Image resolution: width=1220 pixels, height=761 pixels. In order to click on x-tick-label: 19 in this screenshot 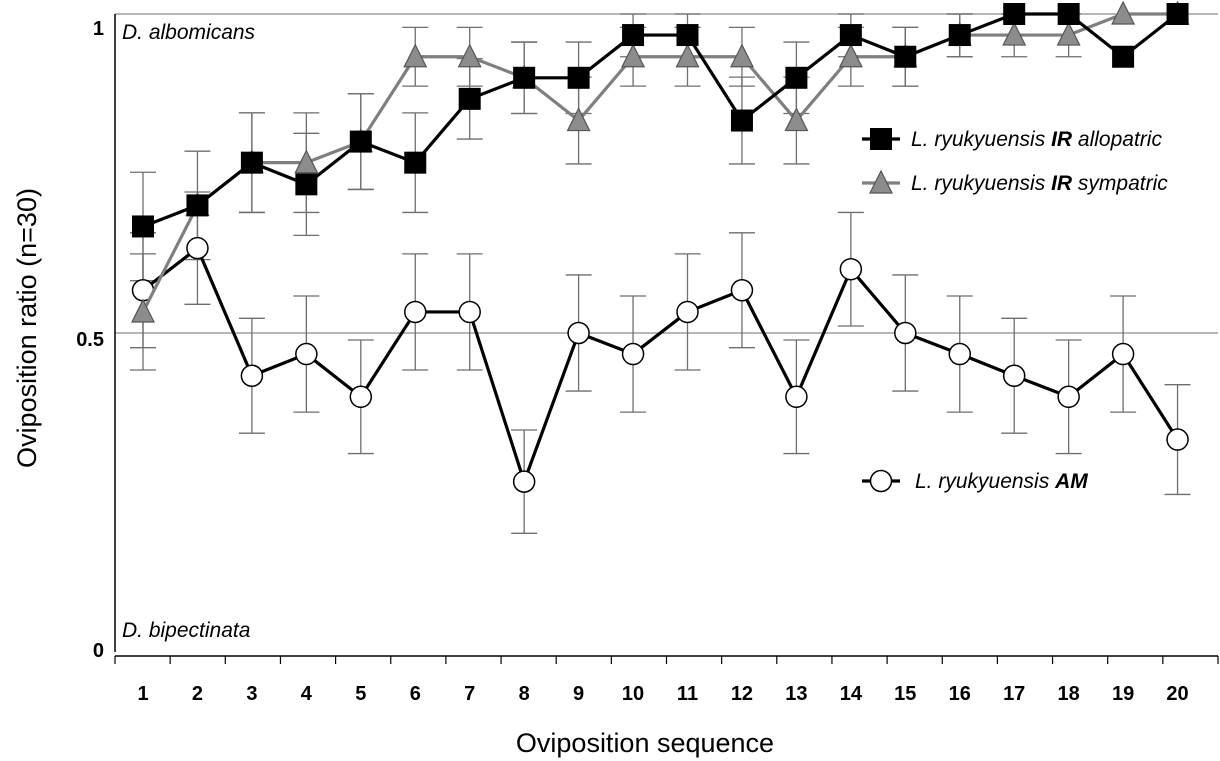, I will do `click(1123, 694)`.